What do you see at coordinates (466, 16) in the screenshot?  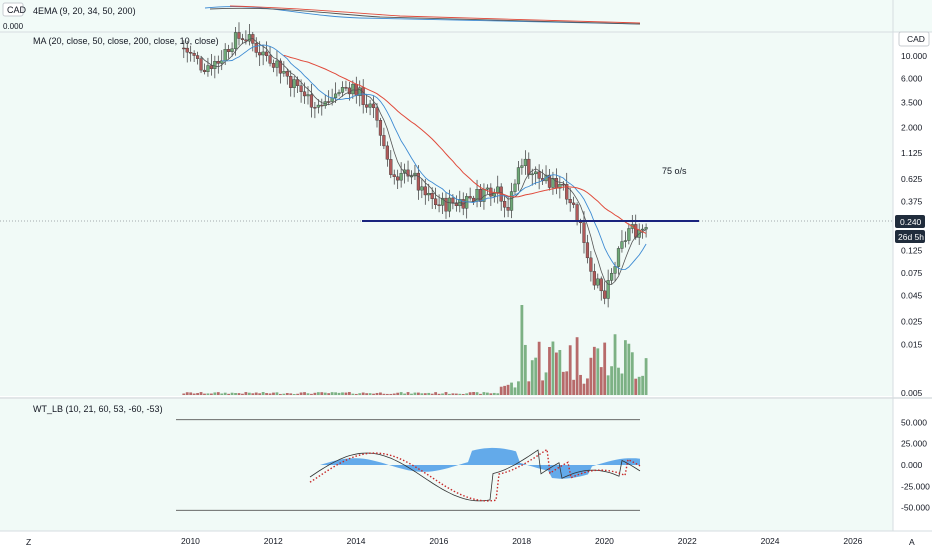 I see `top-pane-bg` at bounding box center [466, 16].